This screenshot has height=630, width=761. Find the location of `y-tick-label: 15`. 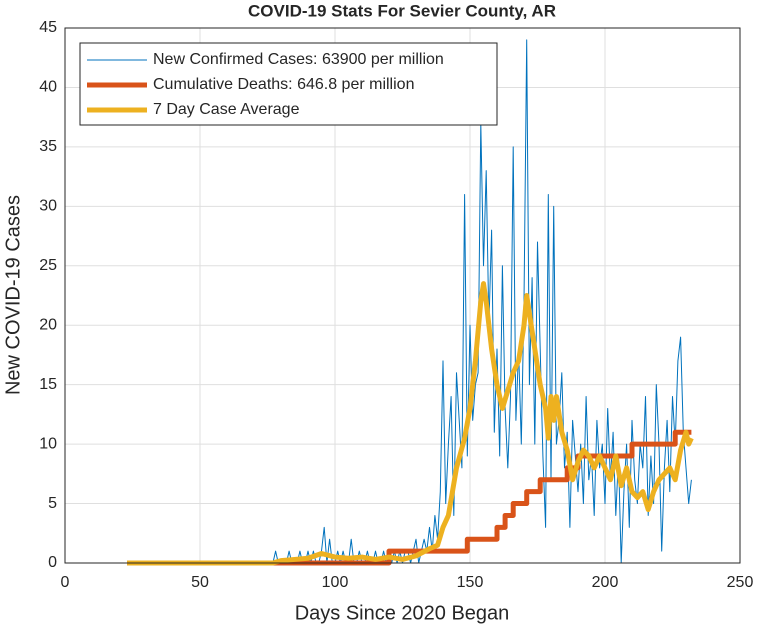

y-tick-label: 15 is located at coordinates (48, 384).